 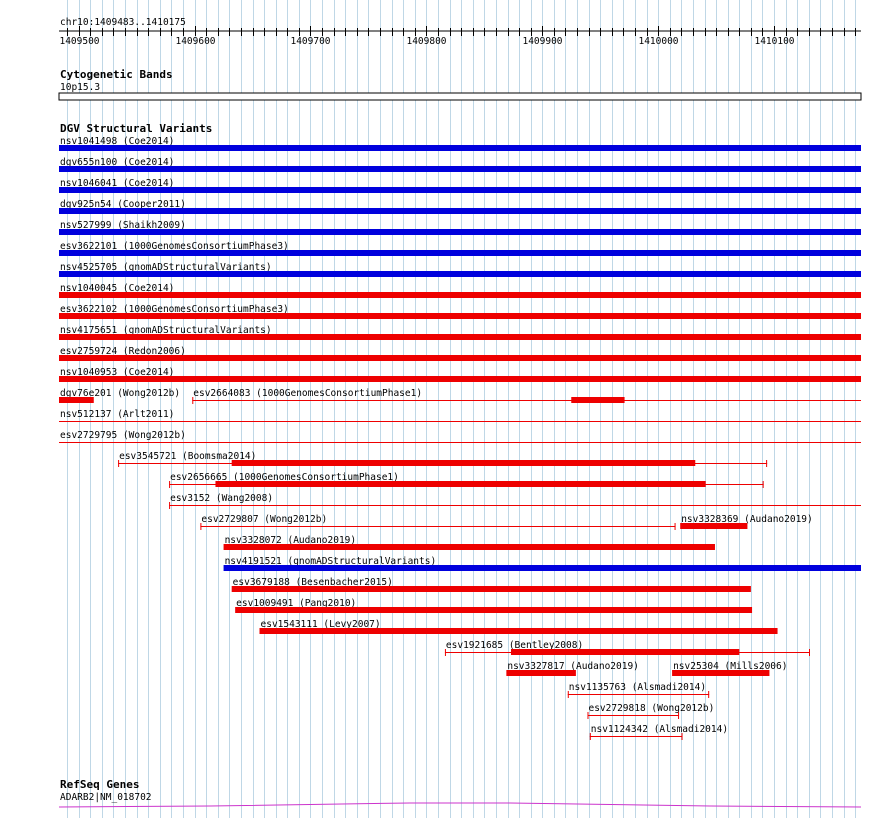 I want to click on structural-variant: esv3545721 (Boomsma2014), so click(x=443, y=459).